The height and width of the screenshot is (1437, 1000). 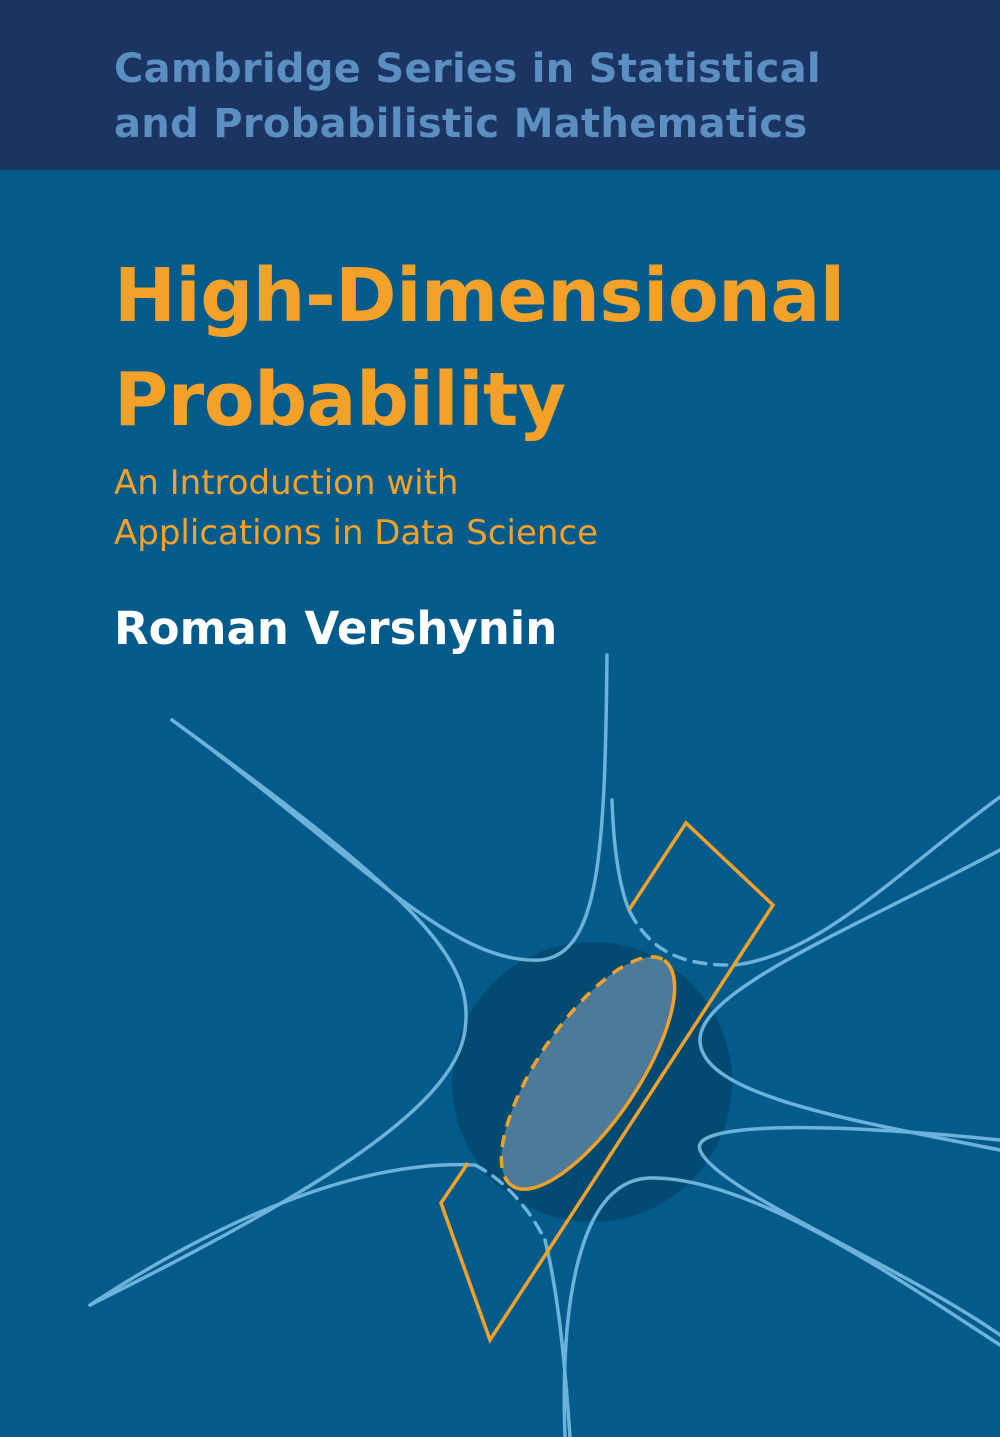 I want to click on curve-upper-left, so click(x=389, y=807).